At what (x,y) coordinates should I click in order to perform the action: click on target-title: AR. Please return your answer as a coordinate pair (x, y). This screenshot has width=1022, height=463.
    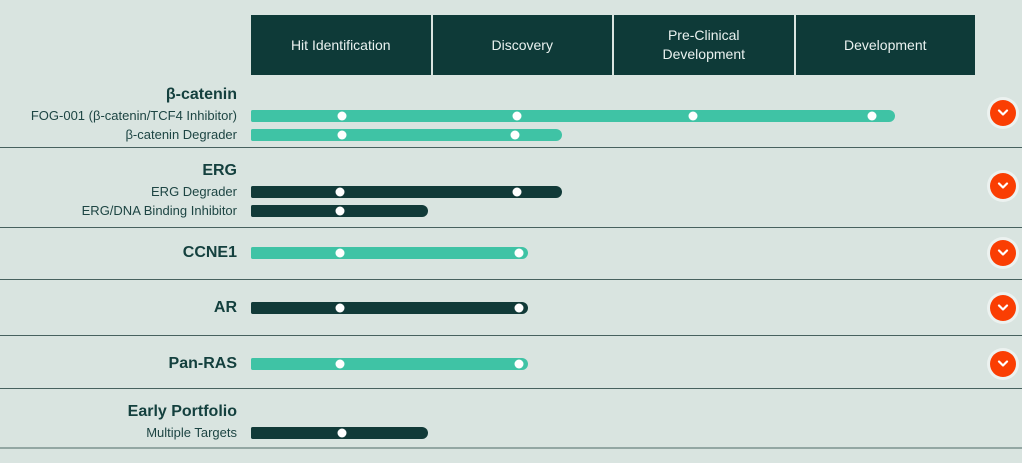
    Looking at the image, I should click on (225, 307).